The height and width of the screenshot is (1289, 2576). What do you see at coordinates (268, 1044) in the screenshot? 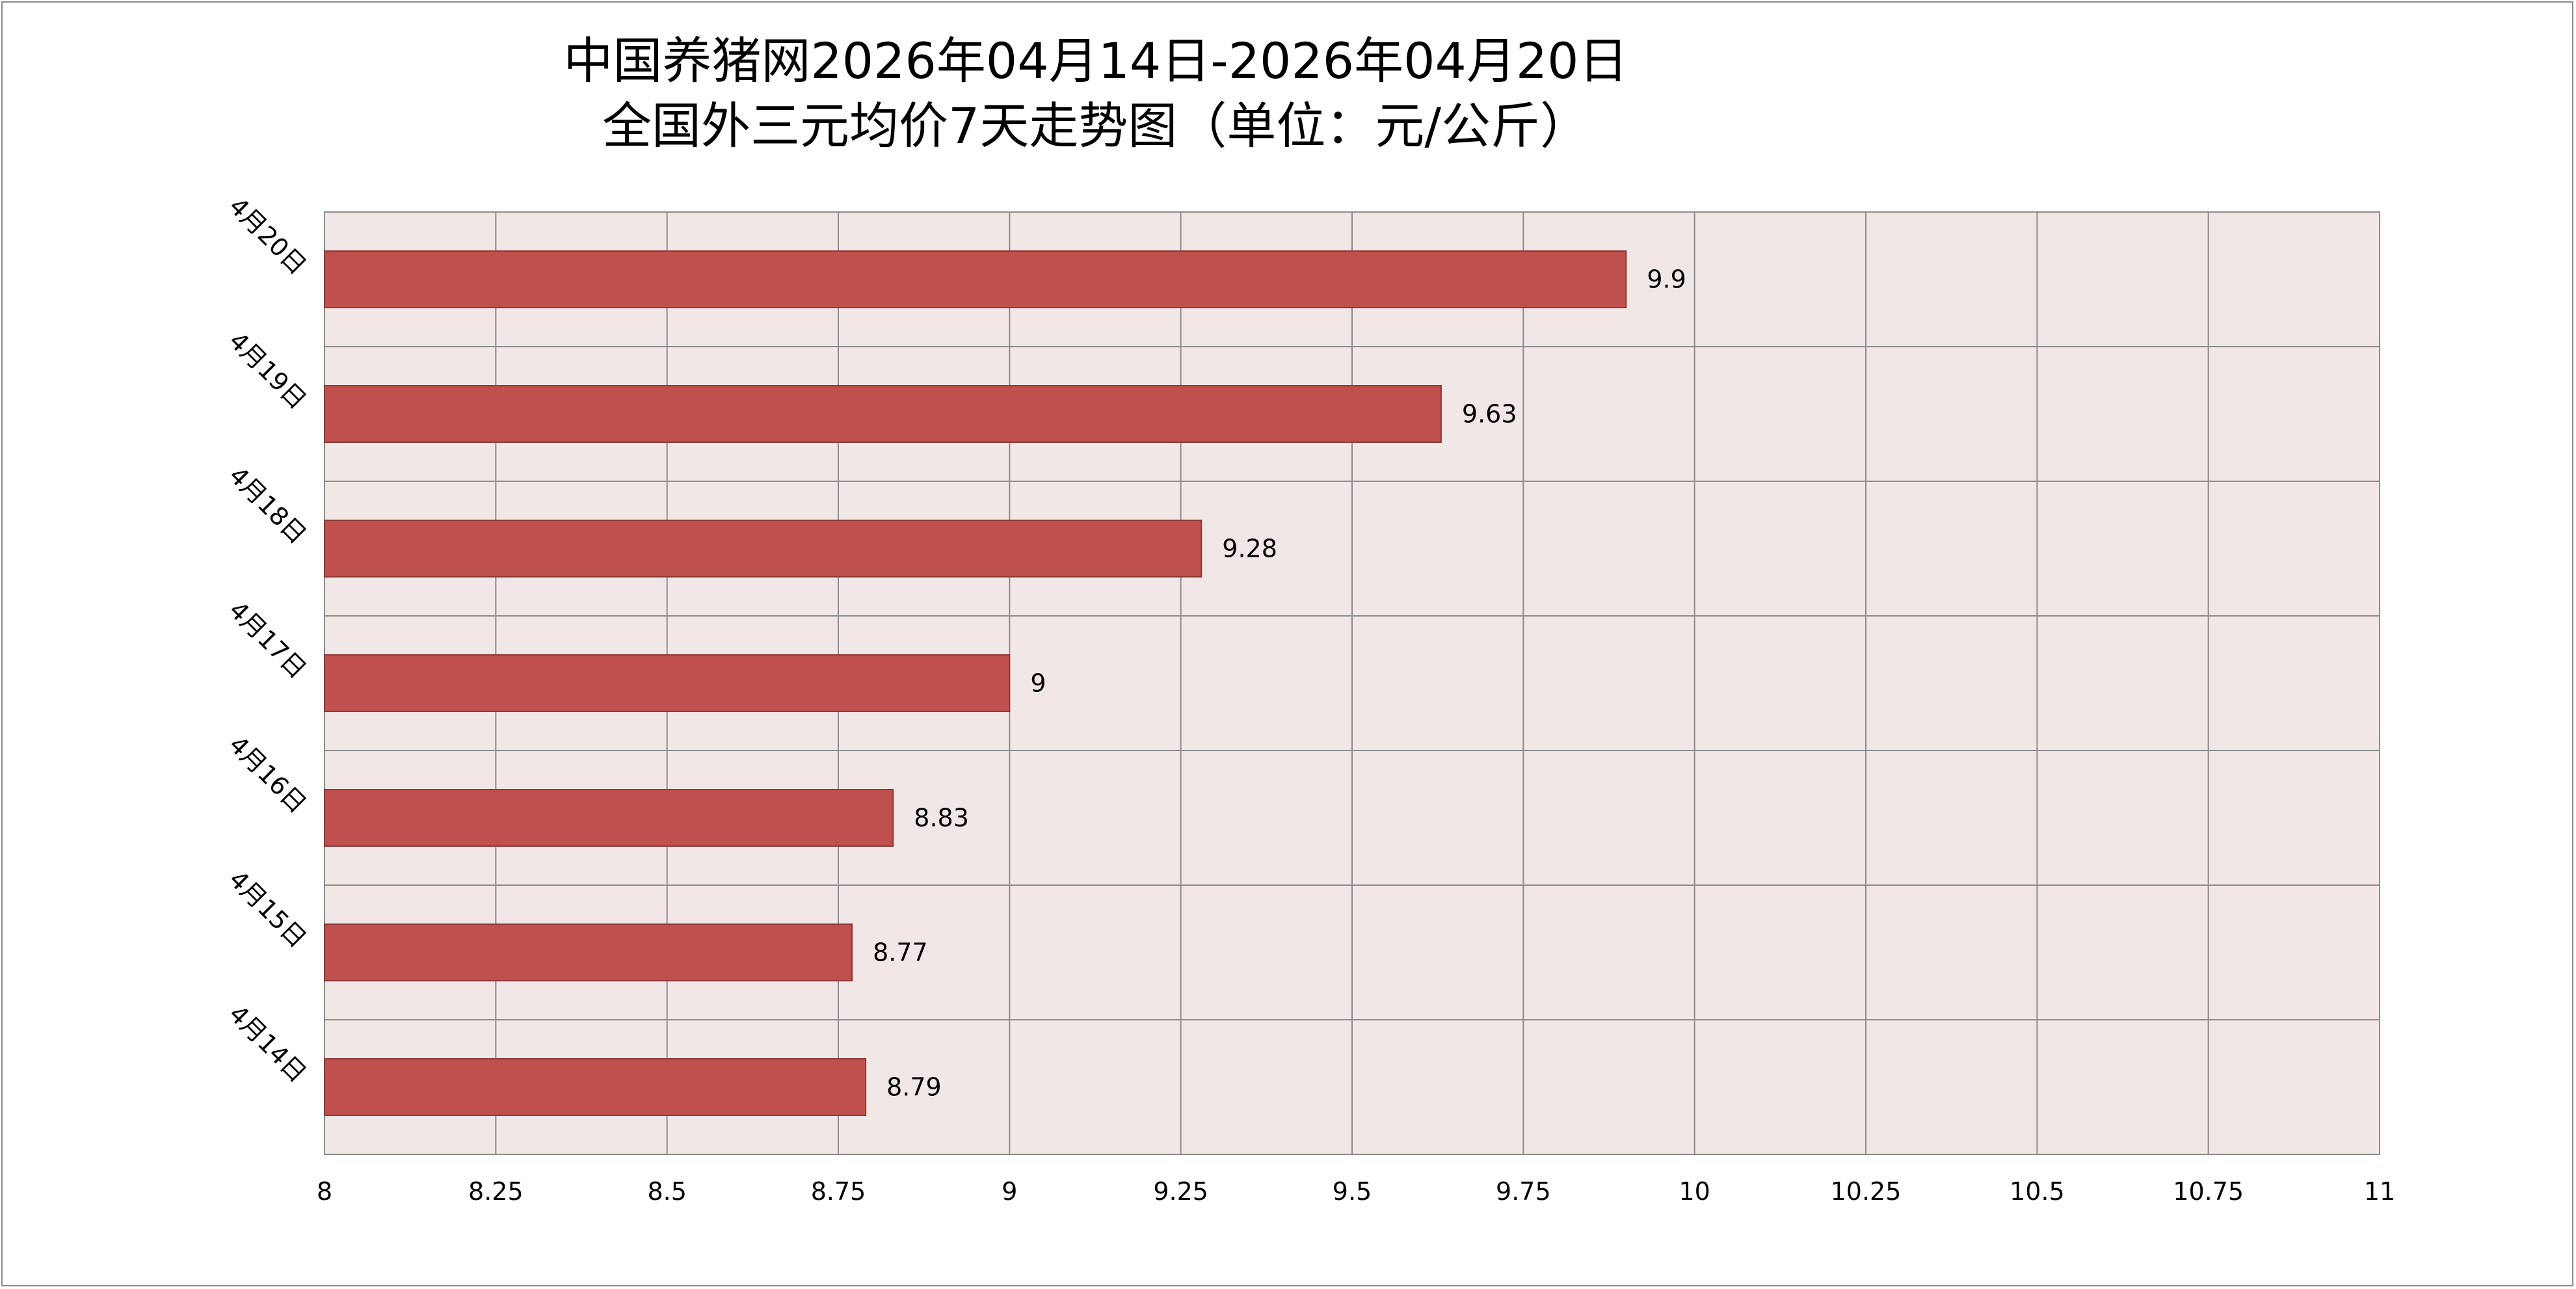
I see `y-category-label: 4月14日` at bounding box center [268, 1044].